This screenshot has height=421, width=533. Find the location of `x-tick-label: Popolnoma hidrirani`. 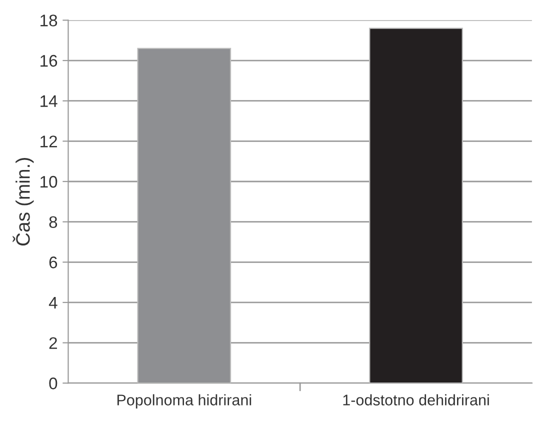

x-tick-label: Popolnoma hidrirani is located at coordinates (184, 401).